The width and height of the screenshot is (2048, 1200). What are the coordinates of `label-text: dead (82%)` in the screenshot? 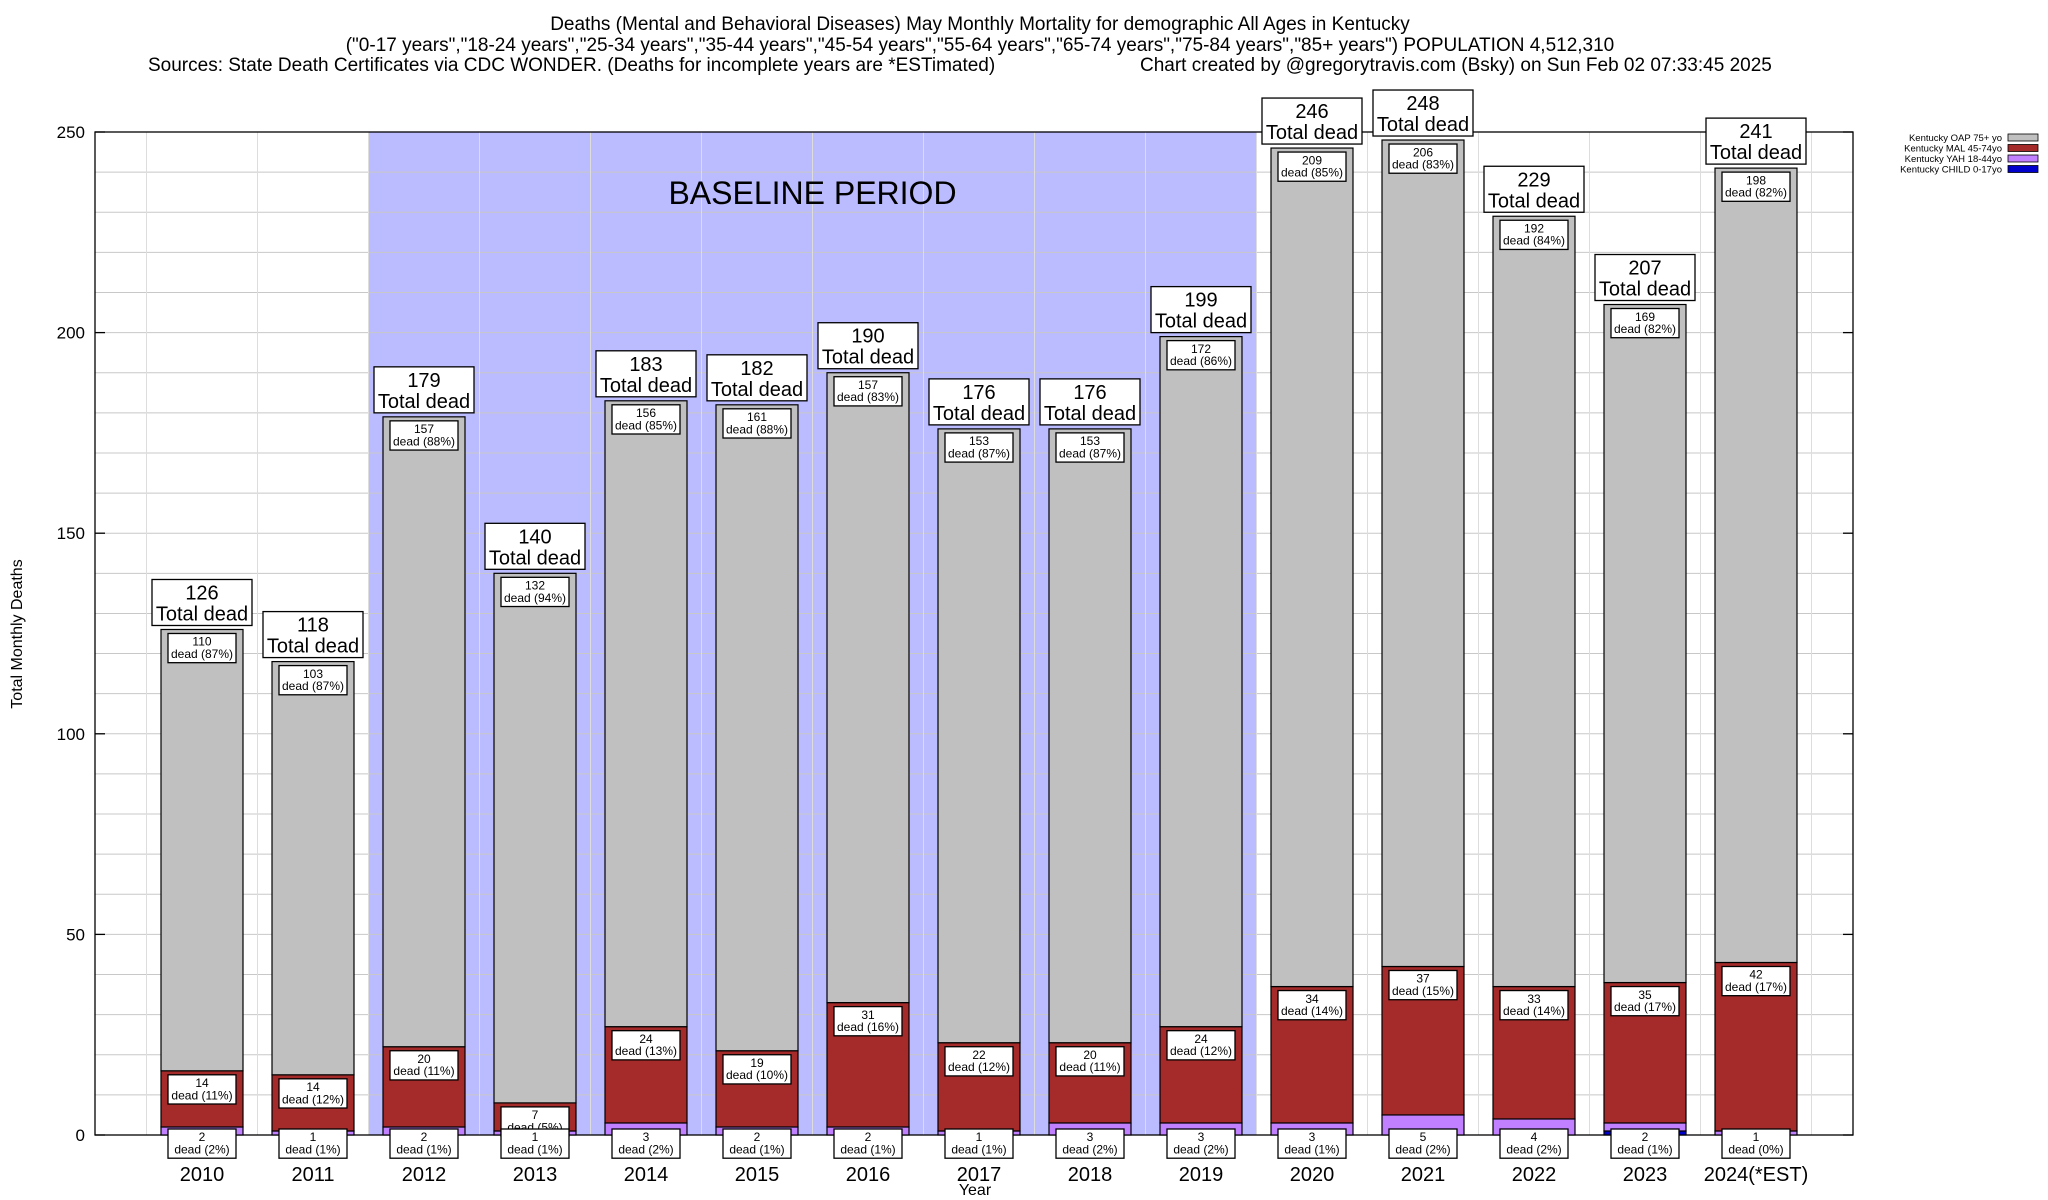 It's located at (1756, 193).